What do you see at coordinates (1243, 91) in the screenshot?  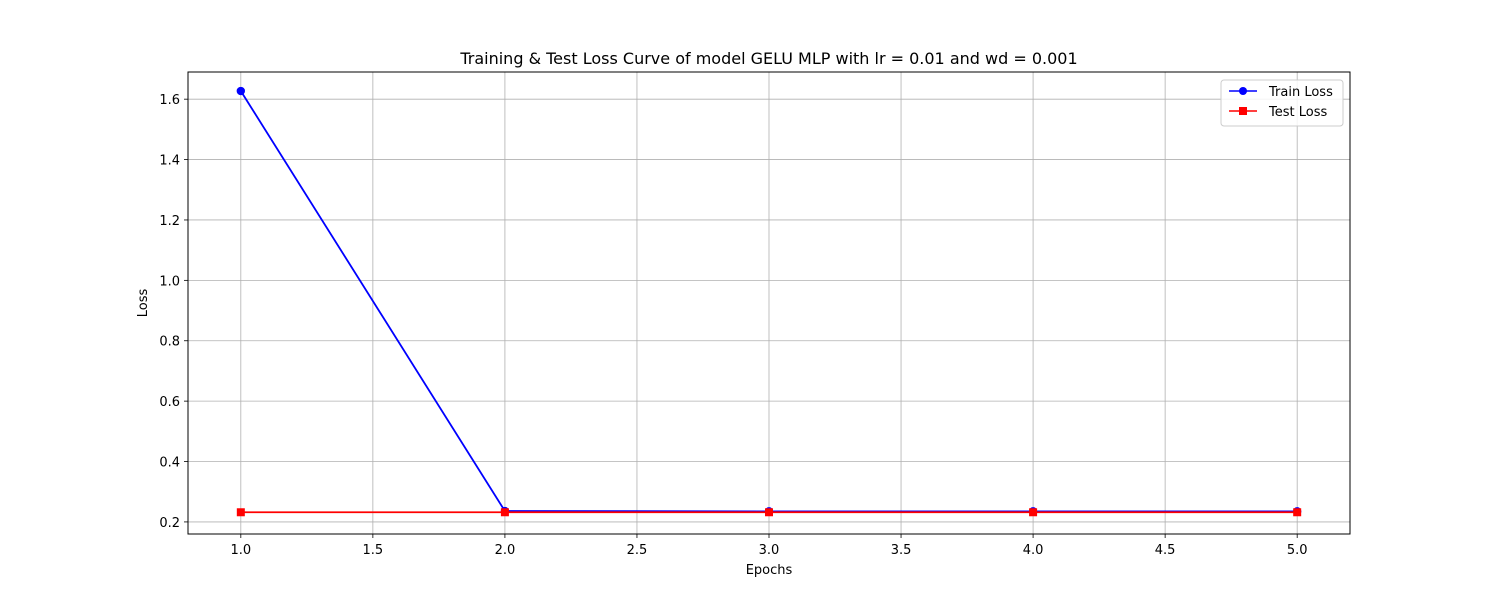 I see `legend-train-marker` at bounding box center [1243, 91].